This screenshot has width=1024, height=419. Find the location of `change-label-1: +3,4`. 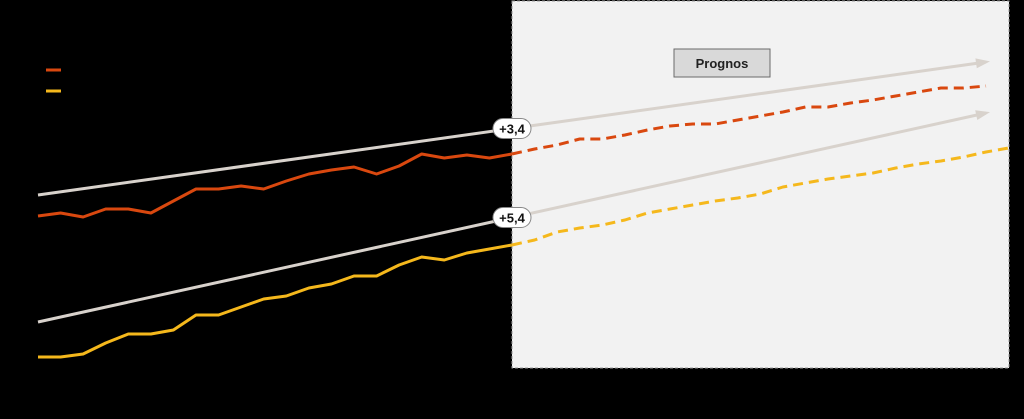

change-label-1: +3,4 is located at coordinates (512, 128).